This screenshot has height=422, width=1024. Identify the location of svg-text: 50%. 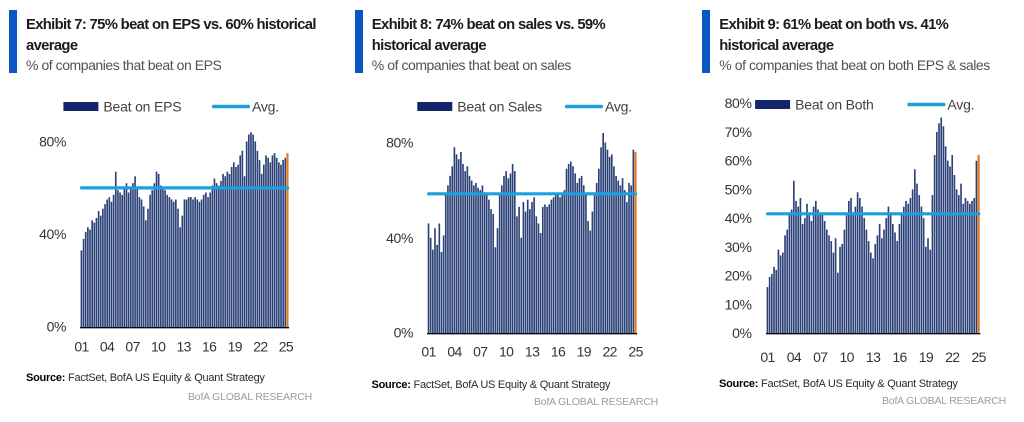
(738, 189).